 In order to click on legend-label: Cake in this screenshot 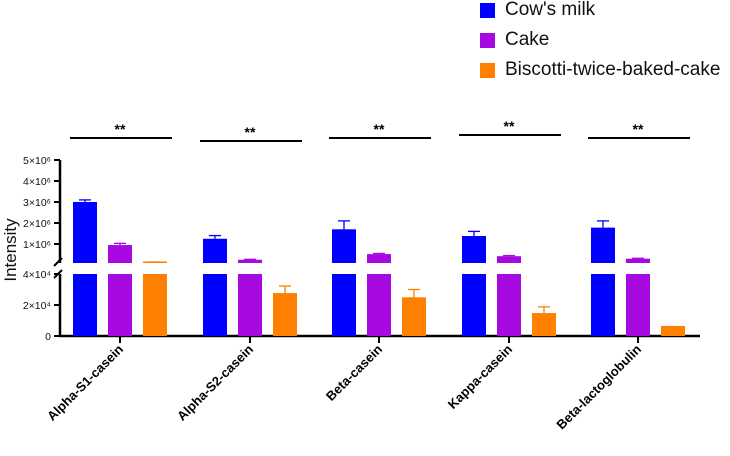, I will do `click(527, 39)`.